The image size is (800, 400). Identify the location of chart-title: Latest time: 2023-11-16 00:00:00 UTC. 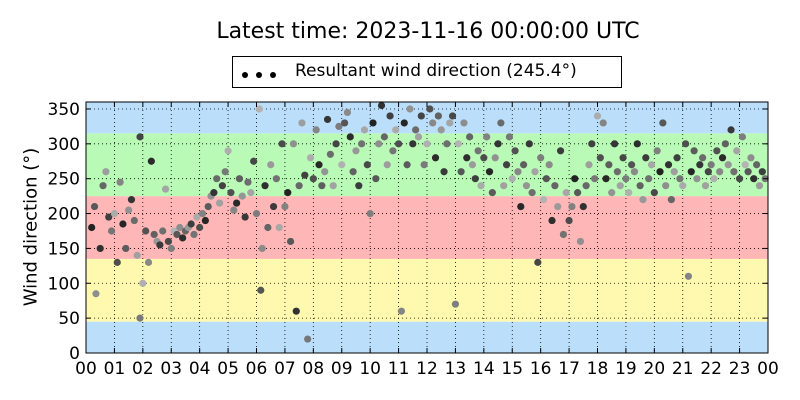
(428, 31).